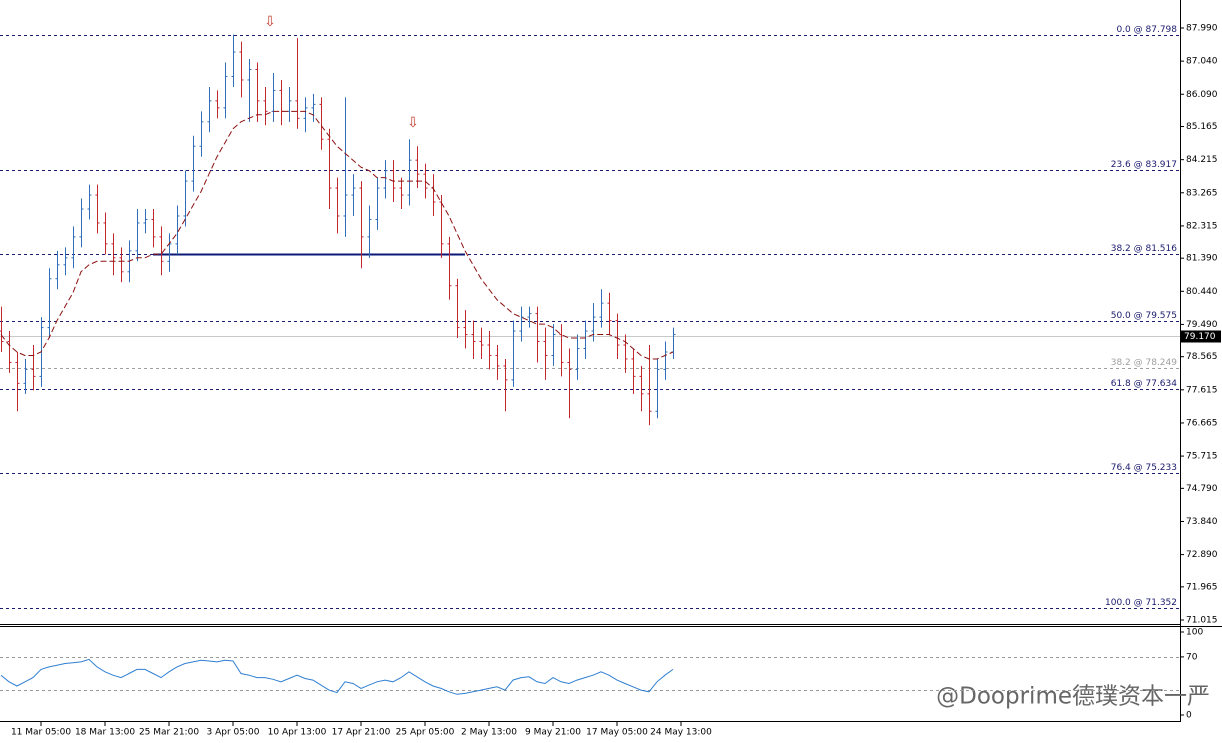  Describe the element at coordinates (1202, 127) in the screenshot. I see `y-tick-label: 85.165` at that location.